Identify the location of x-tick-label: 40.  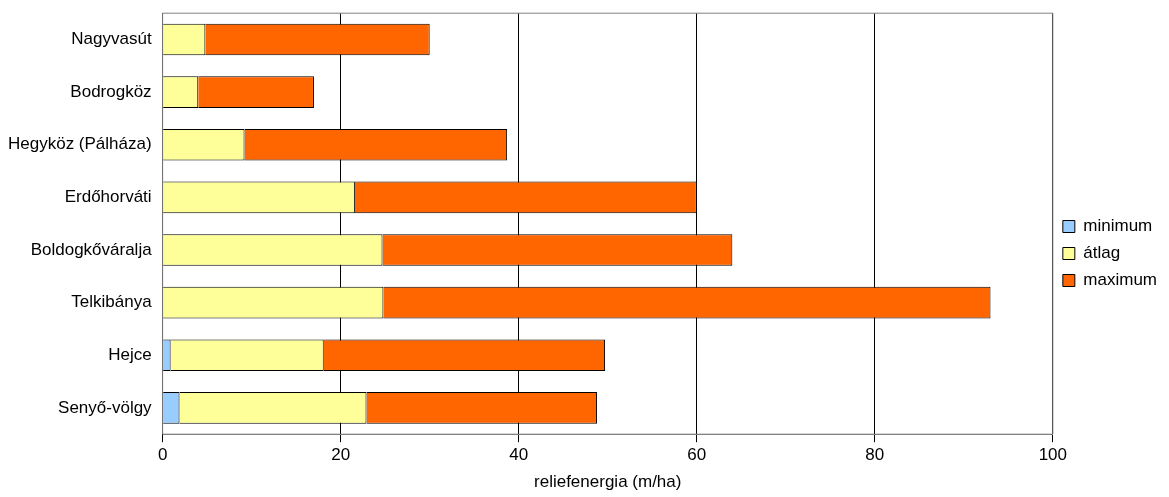
(519, 455).